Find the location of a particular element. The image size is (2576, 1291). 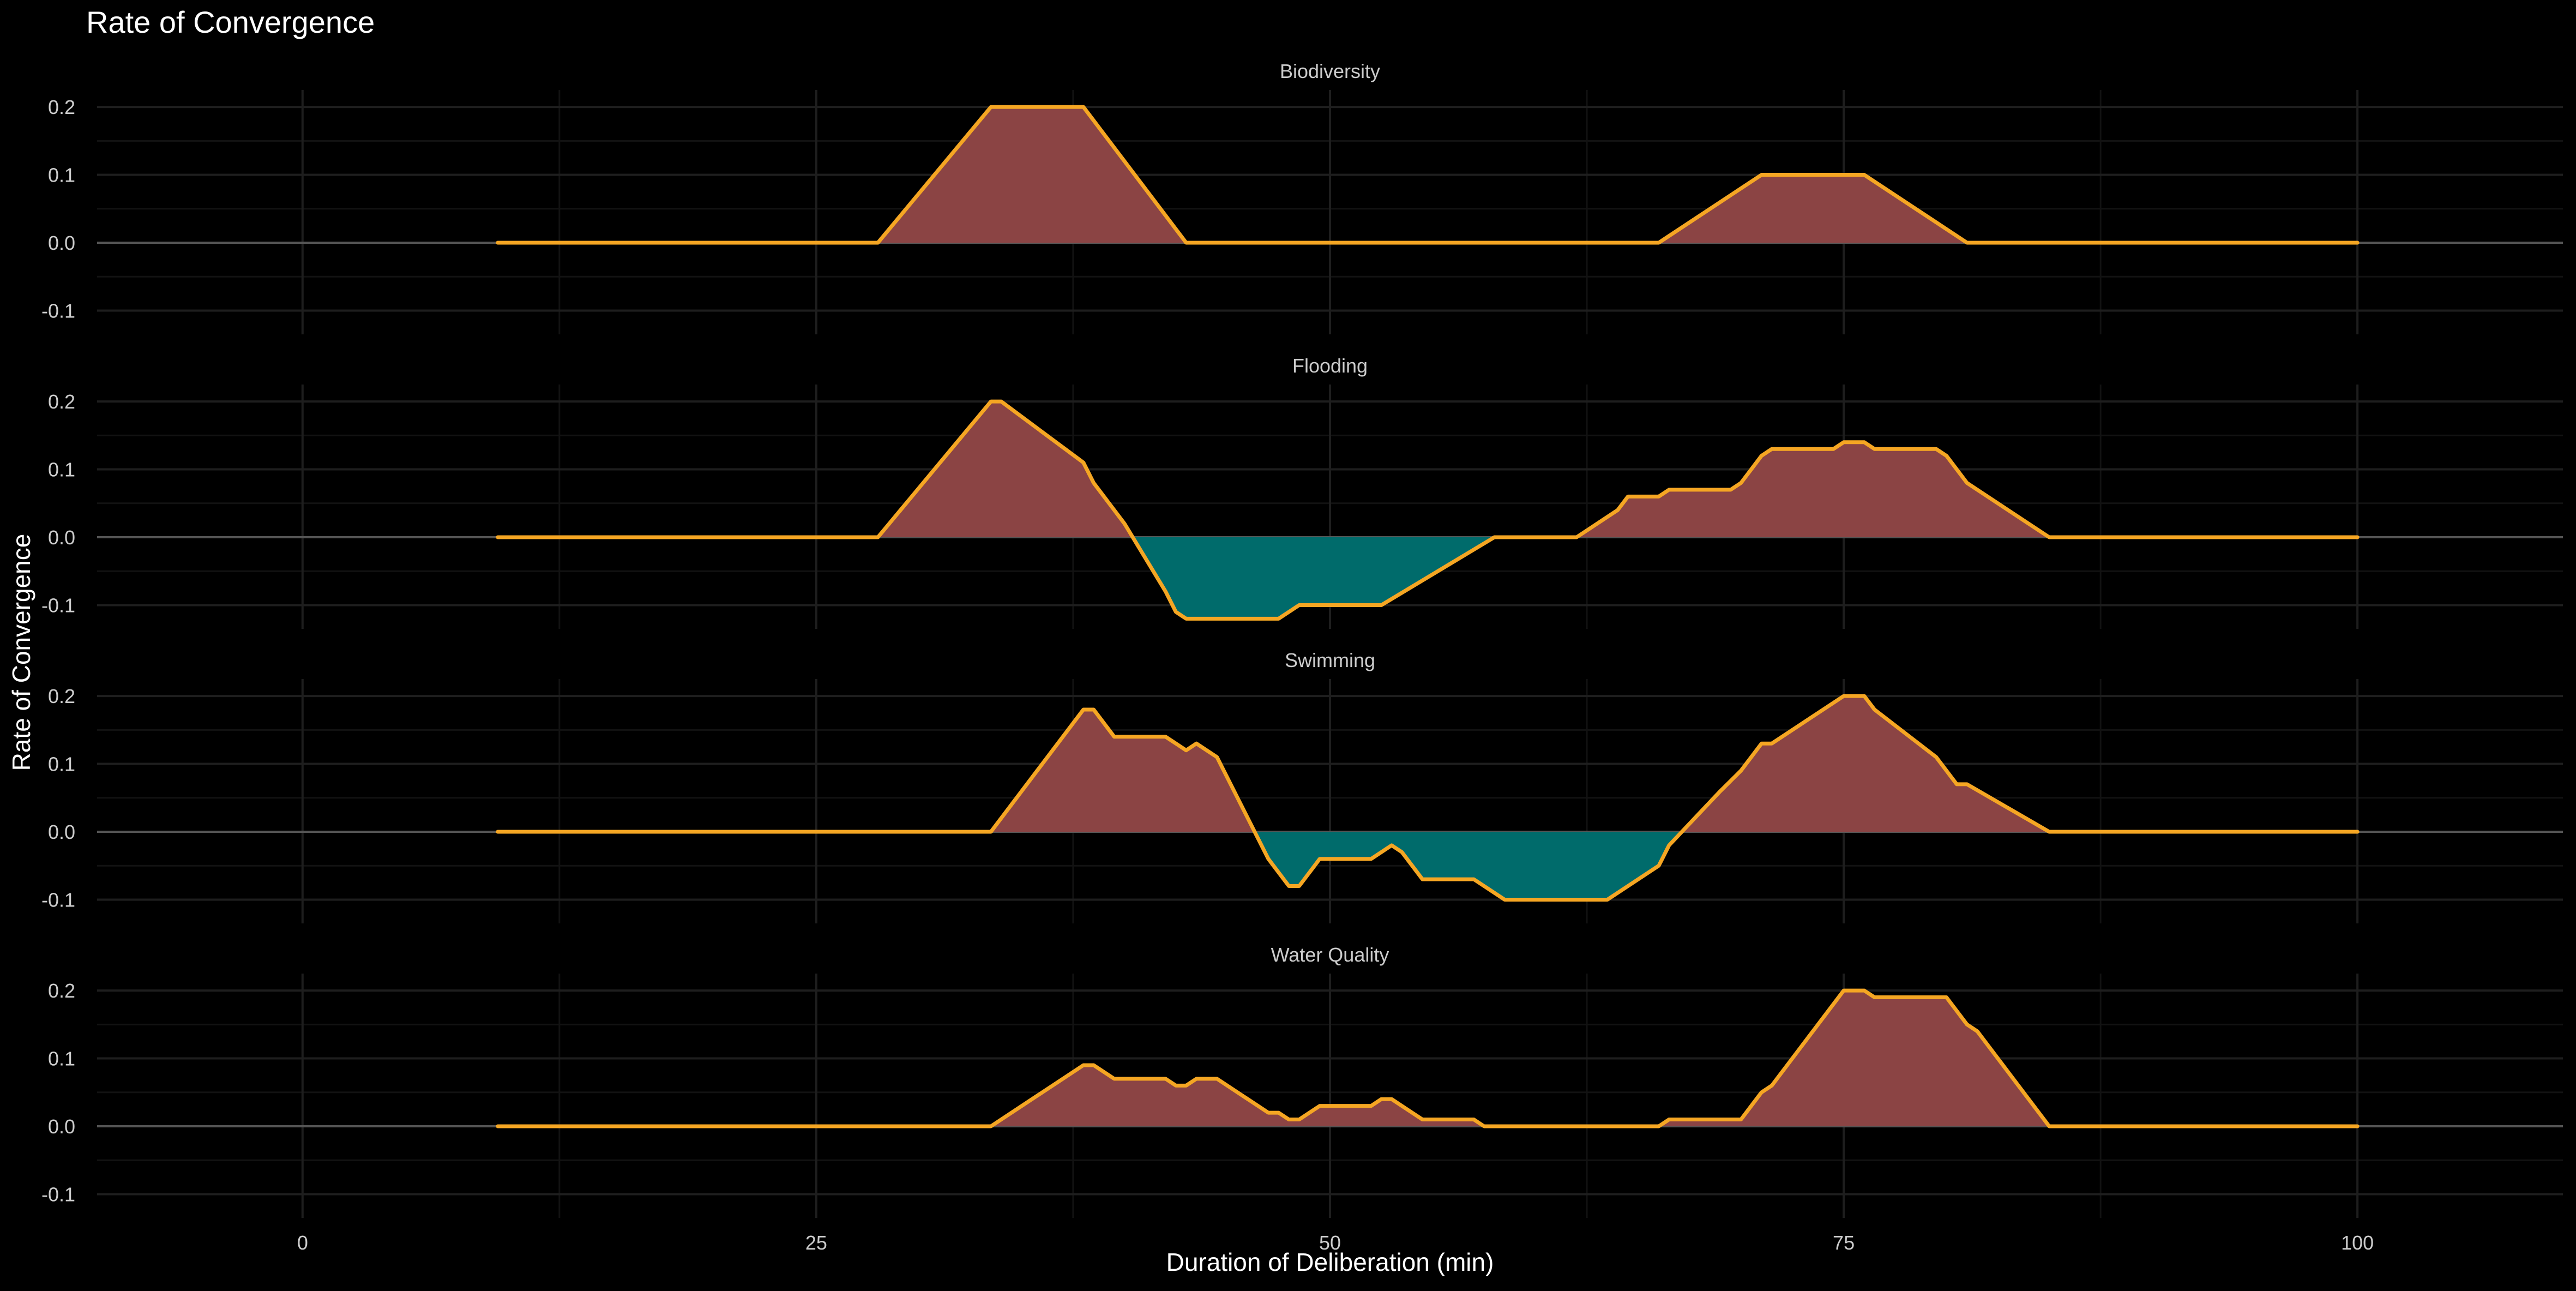

panel-label-flooding: Flooding is located at coordinates (1330, 366).